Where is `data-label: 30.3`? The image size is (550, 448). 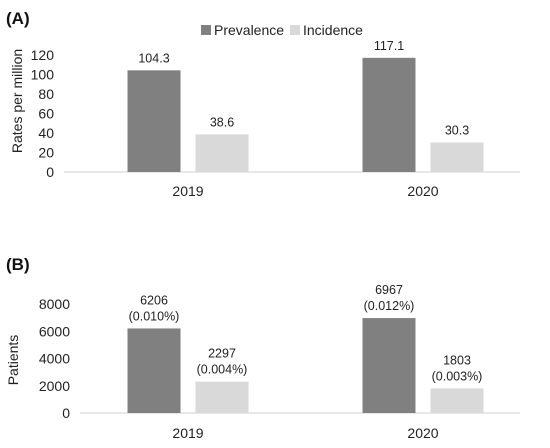 data-label: 30.3 is located at coordinates (457, 130).